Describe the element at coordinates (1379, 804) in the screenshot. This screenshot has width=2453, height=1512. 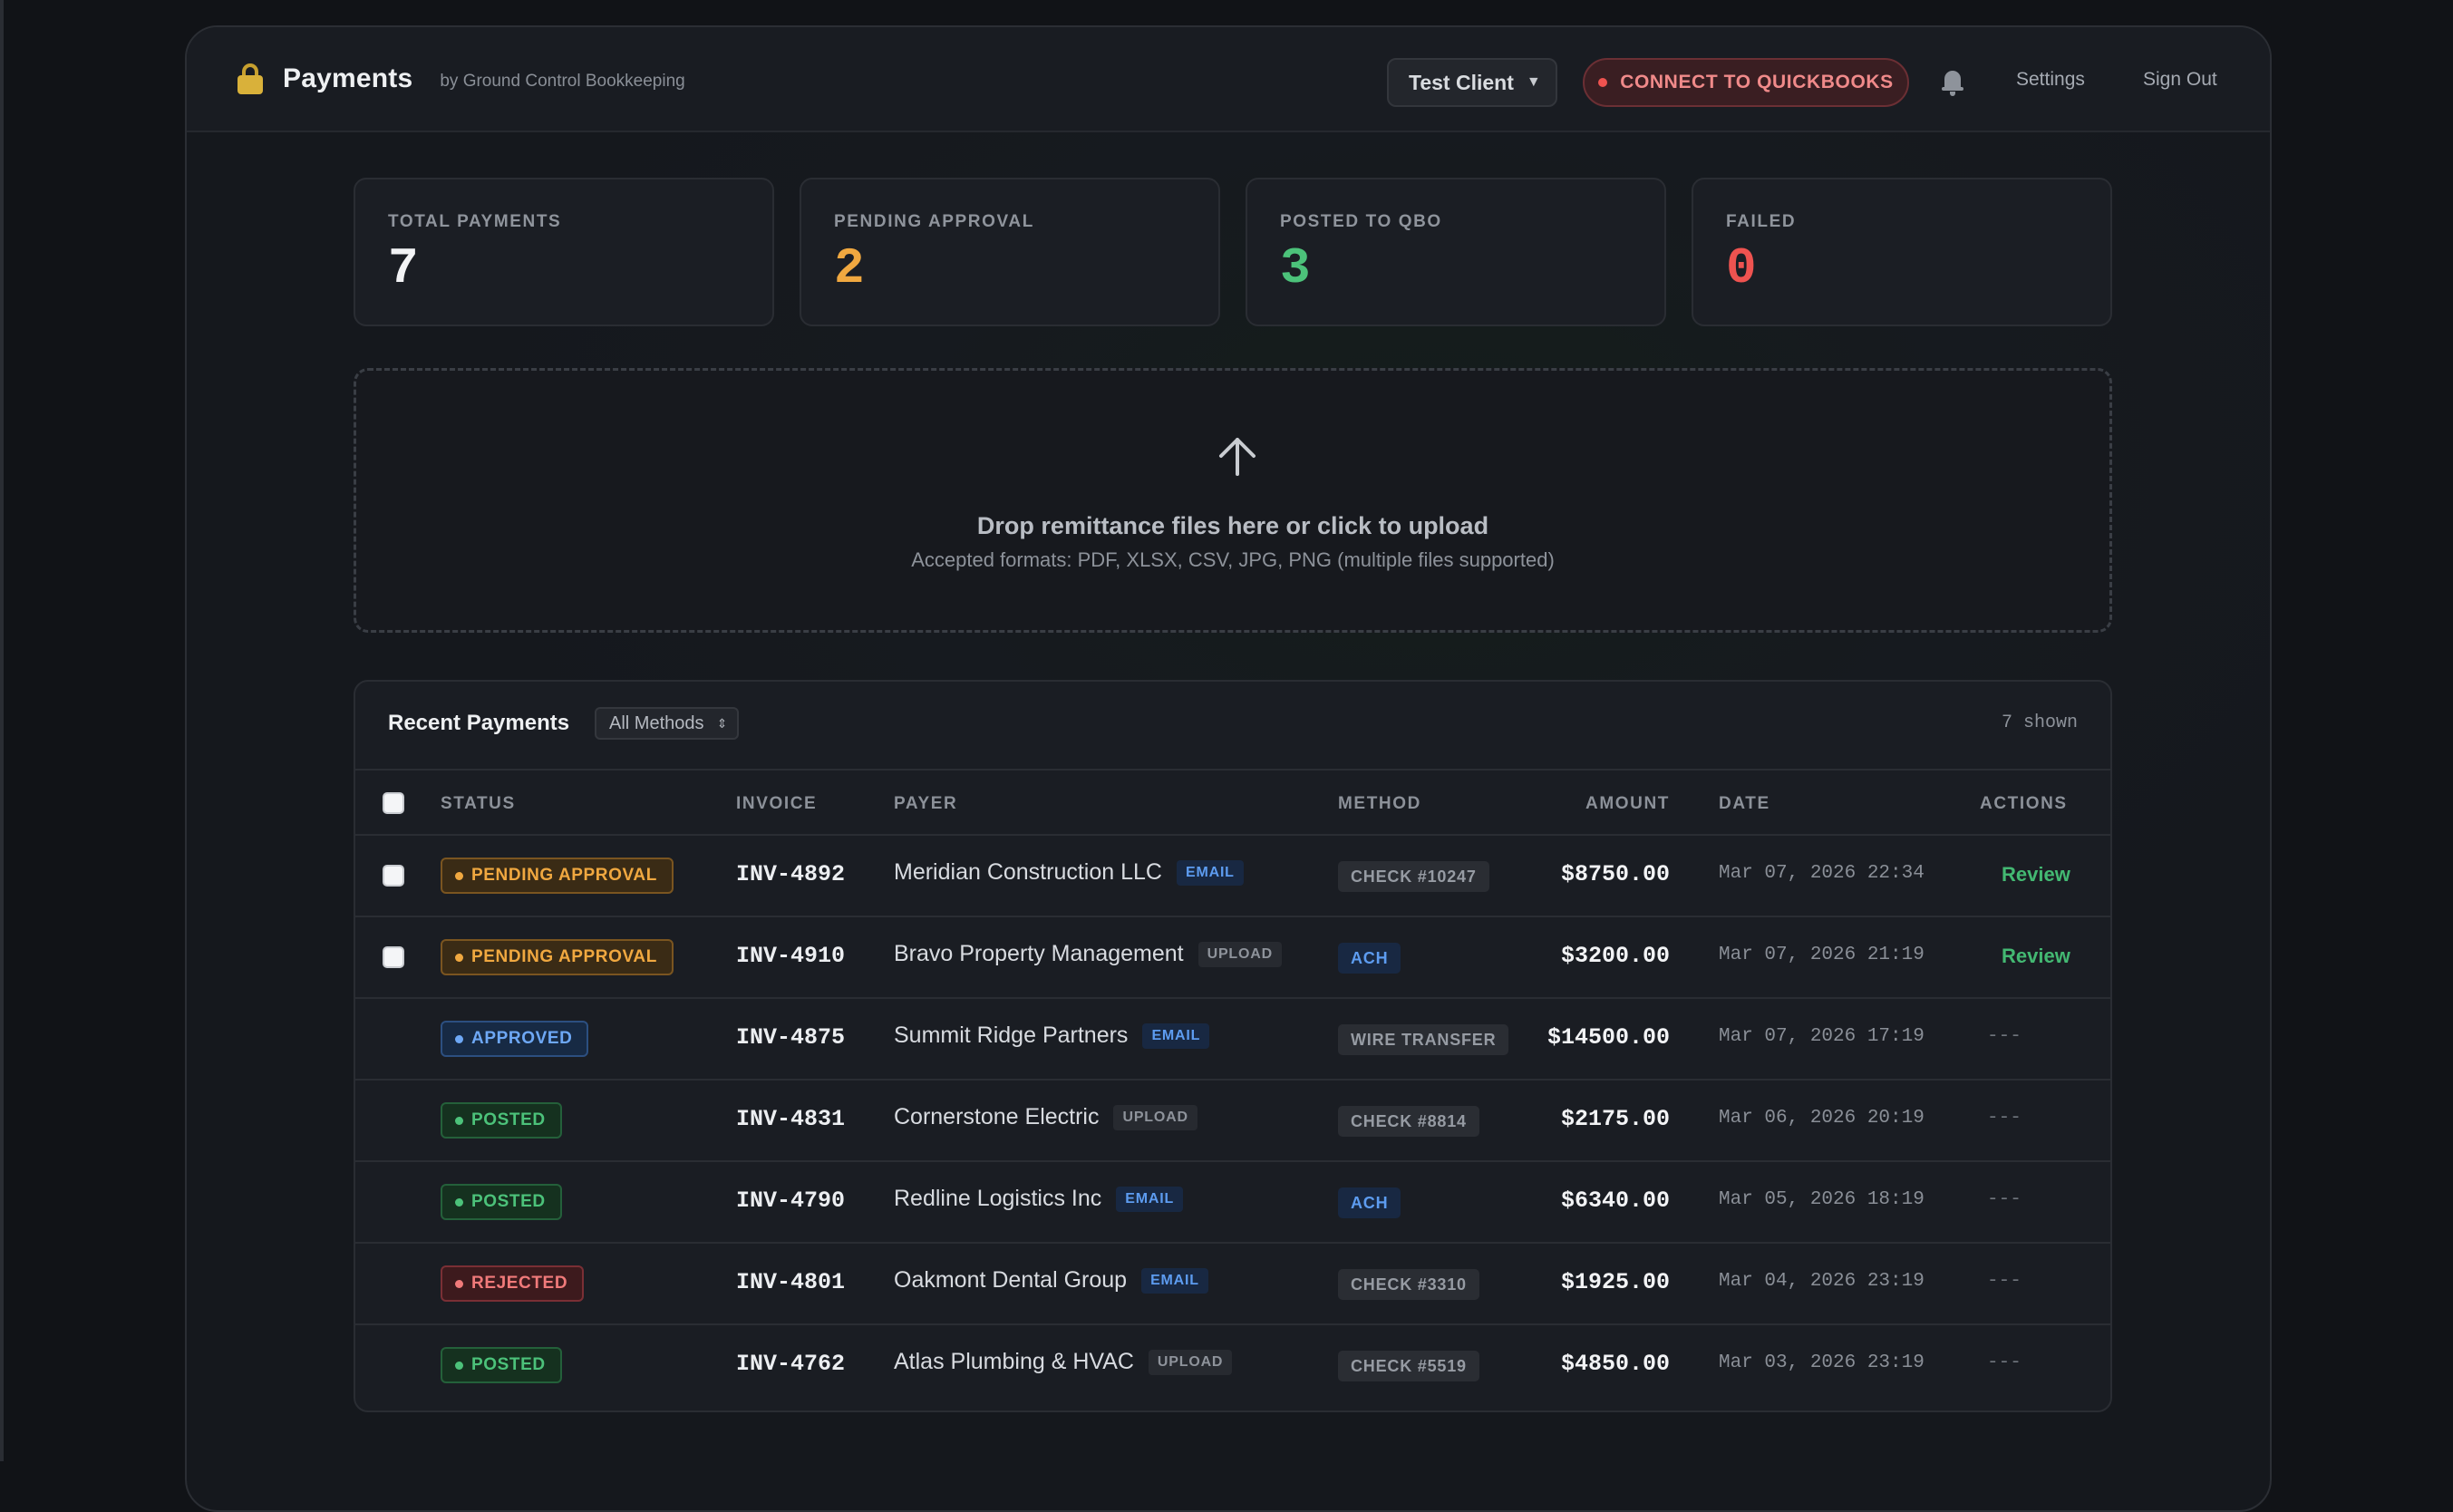
I see `column-header-method: METHOD` at that location.